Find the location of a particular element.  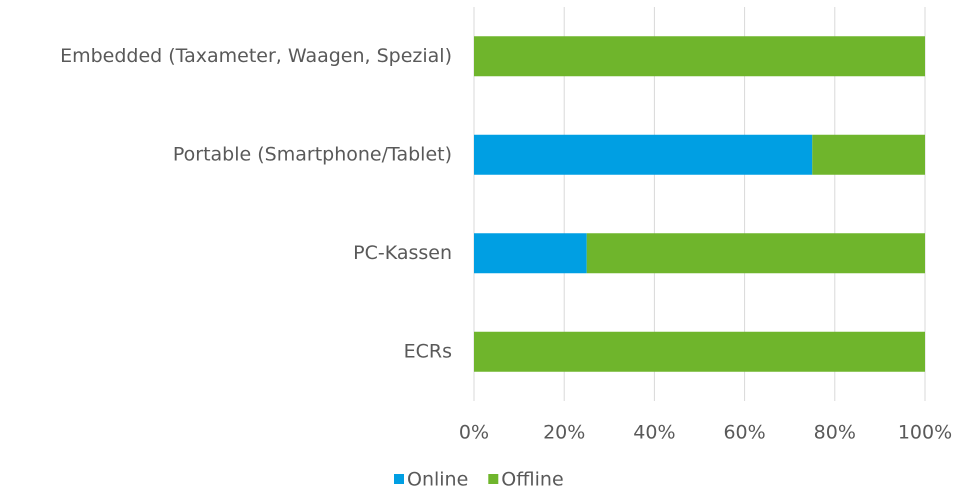

legend-label: Online is located at coordinates (437, 480).